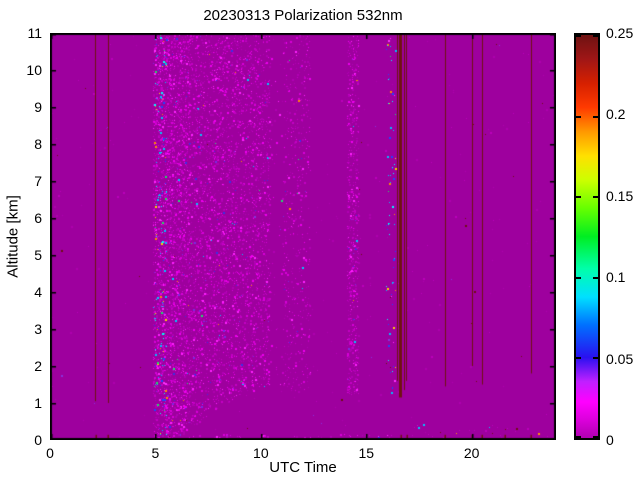 Image resolution: width=640 pixels, height=480 pixels. I want to click on colorbar-tick-label: 0, so click(610, 440).